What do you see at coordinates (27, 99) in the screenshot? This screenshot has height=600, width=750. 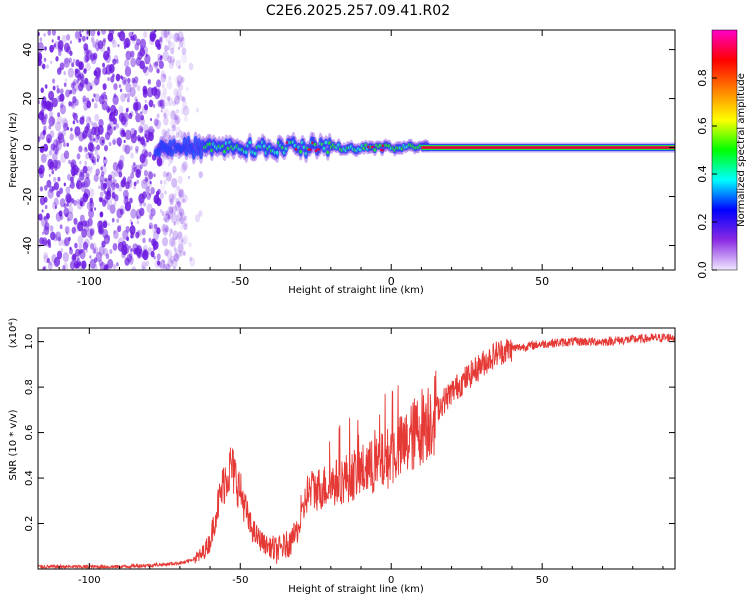 I see `spectrogram-y-tick-label: 20` at bounding box center [27, 99].